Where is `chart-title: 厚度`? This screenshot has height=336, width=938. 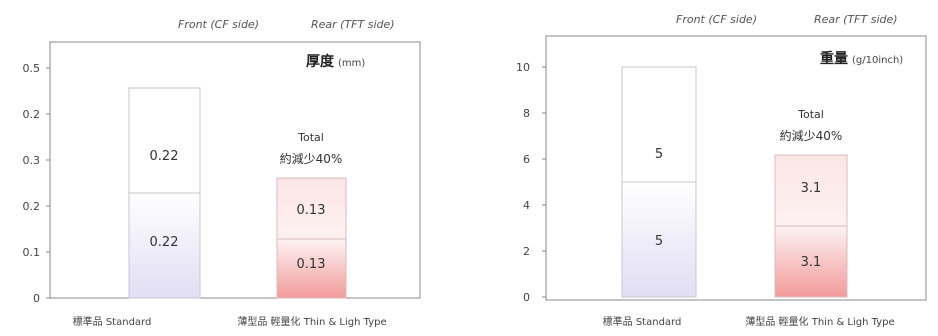
chart-title: 厚度 is located at coordinates (320, 61).